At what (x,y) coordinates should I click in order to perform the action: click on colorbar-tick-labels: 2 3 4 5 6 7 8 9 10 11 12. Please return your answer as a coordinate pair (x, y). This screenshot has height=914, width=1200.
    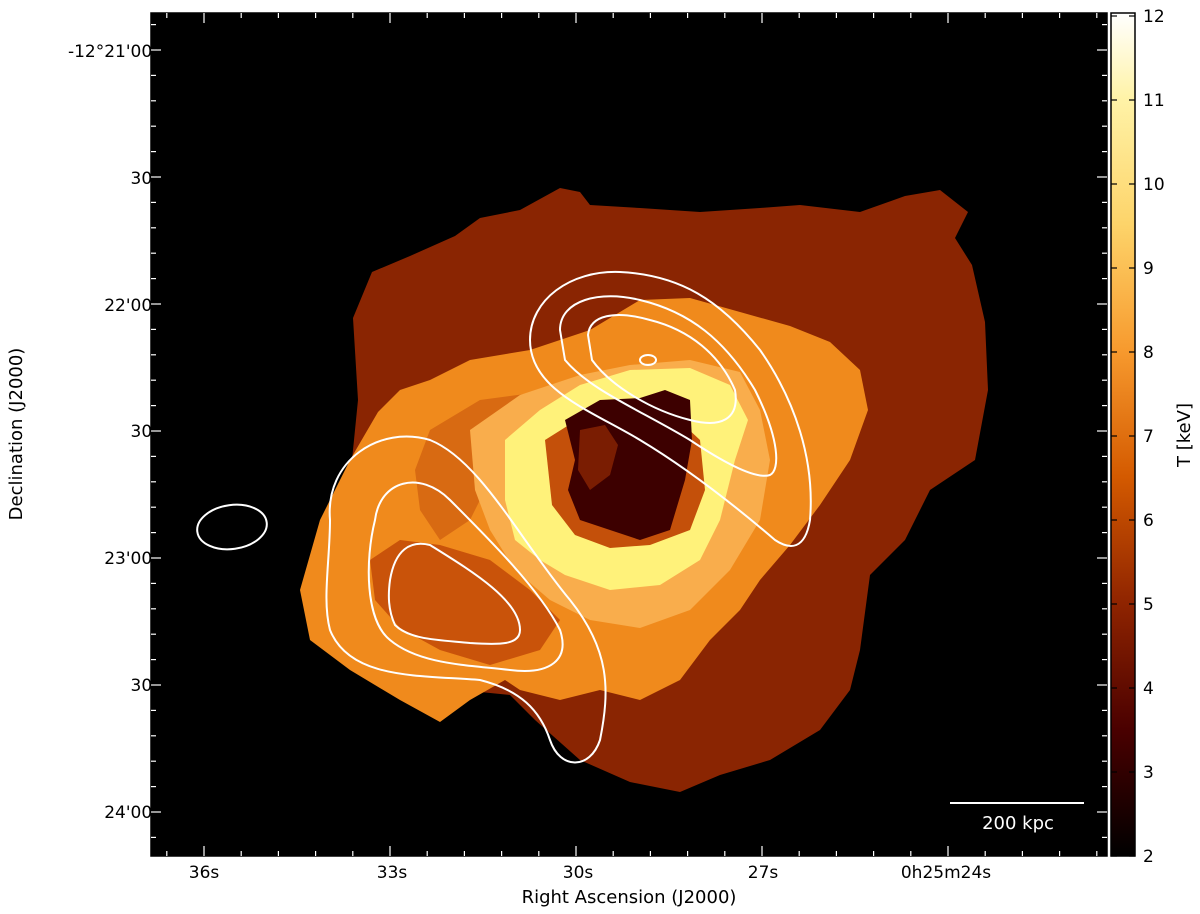
    Looking at the image, I should click on (1154, 437).